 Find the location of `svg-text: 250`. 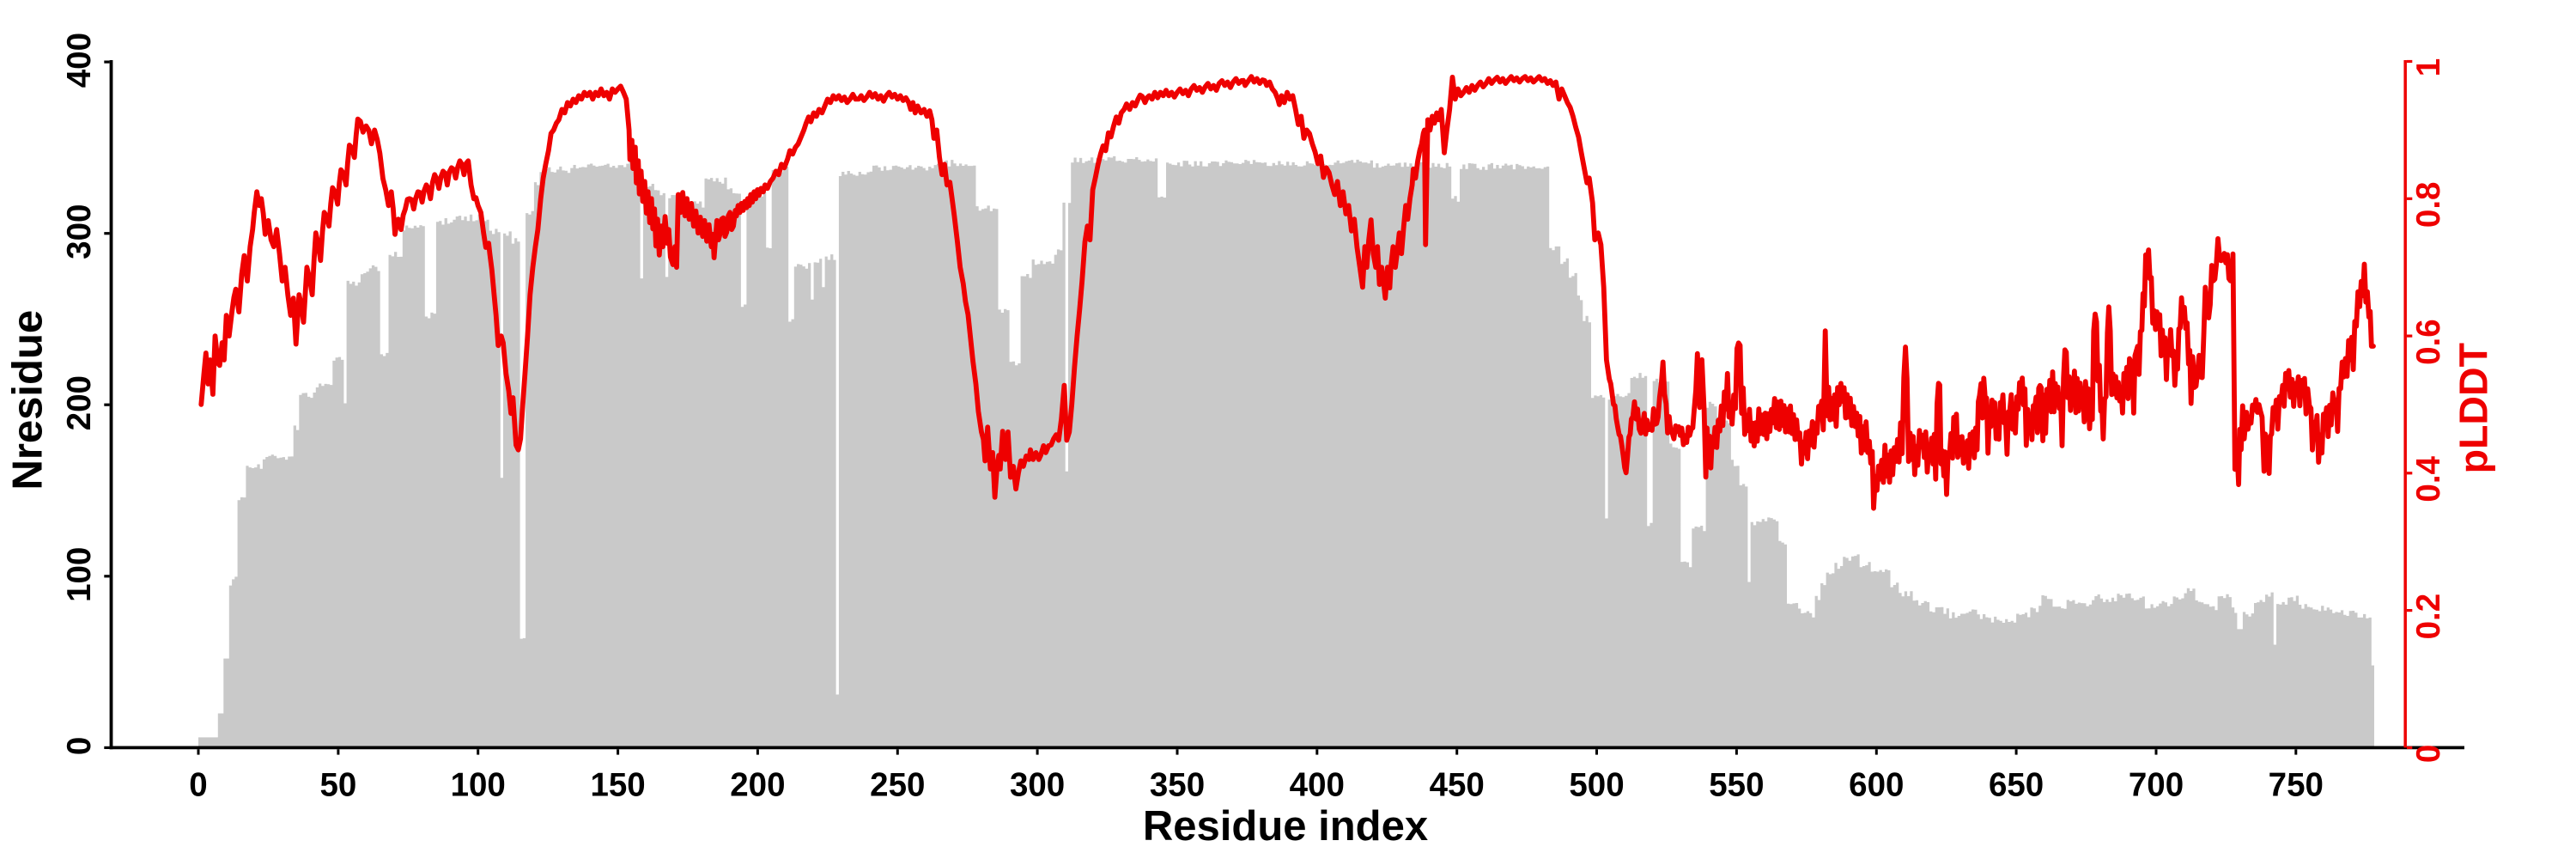

svg-text: 250 is located at coordinates (897, 786).